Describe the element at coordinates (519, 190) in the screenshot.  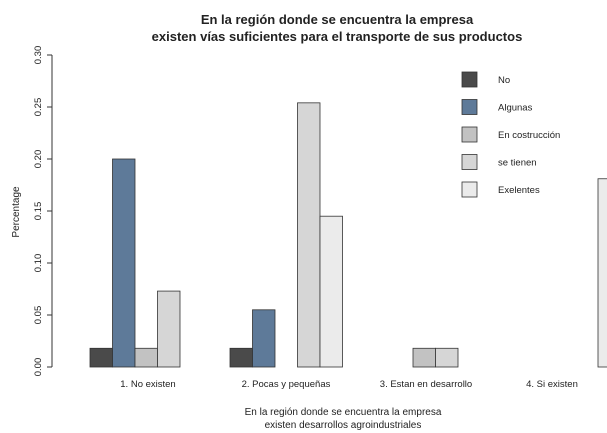
I see `legend-label: Exelentes` at that location.